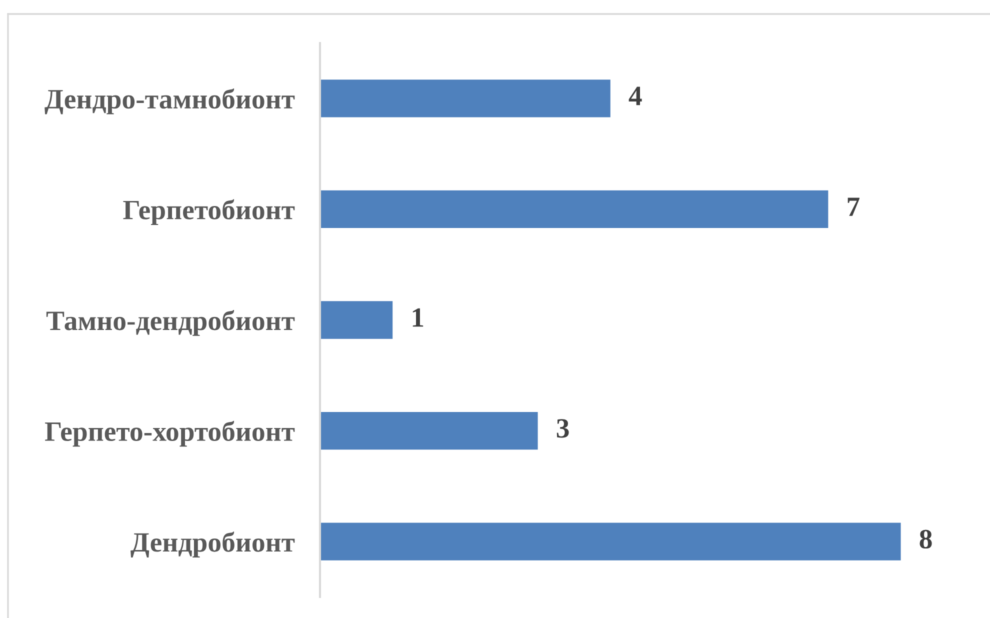  Describe the element at coordinates (170, 323) in the screenshot. I see `y-tick-label: Тамно-дендробионт` at that location.